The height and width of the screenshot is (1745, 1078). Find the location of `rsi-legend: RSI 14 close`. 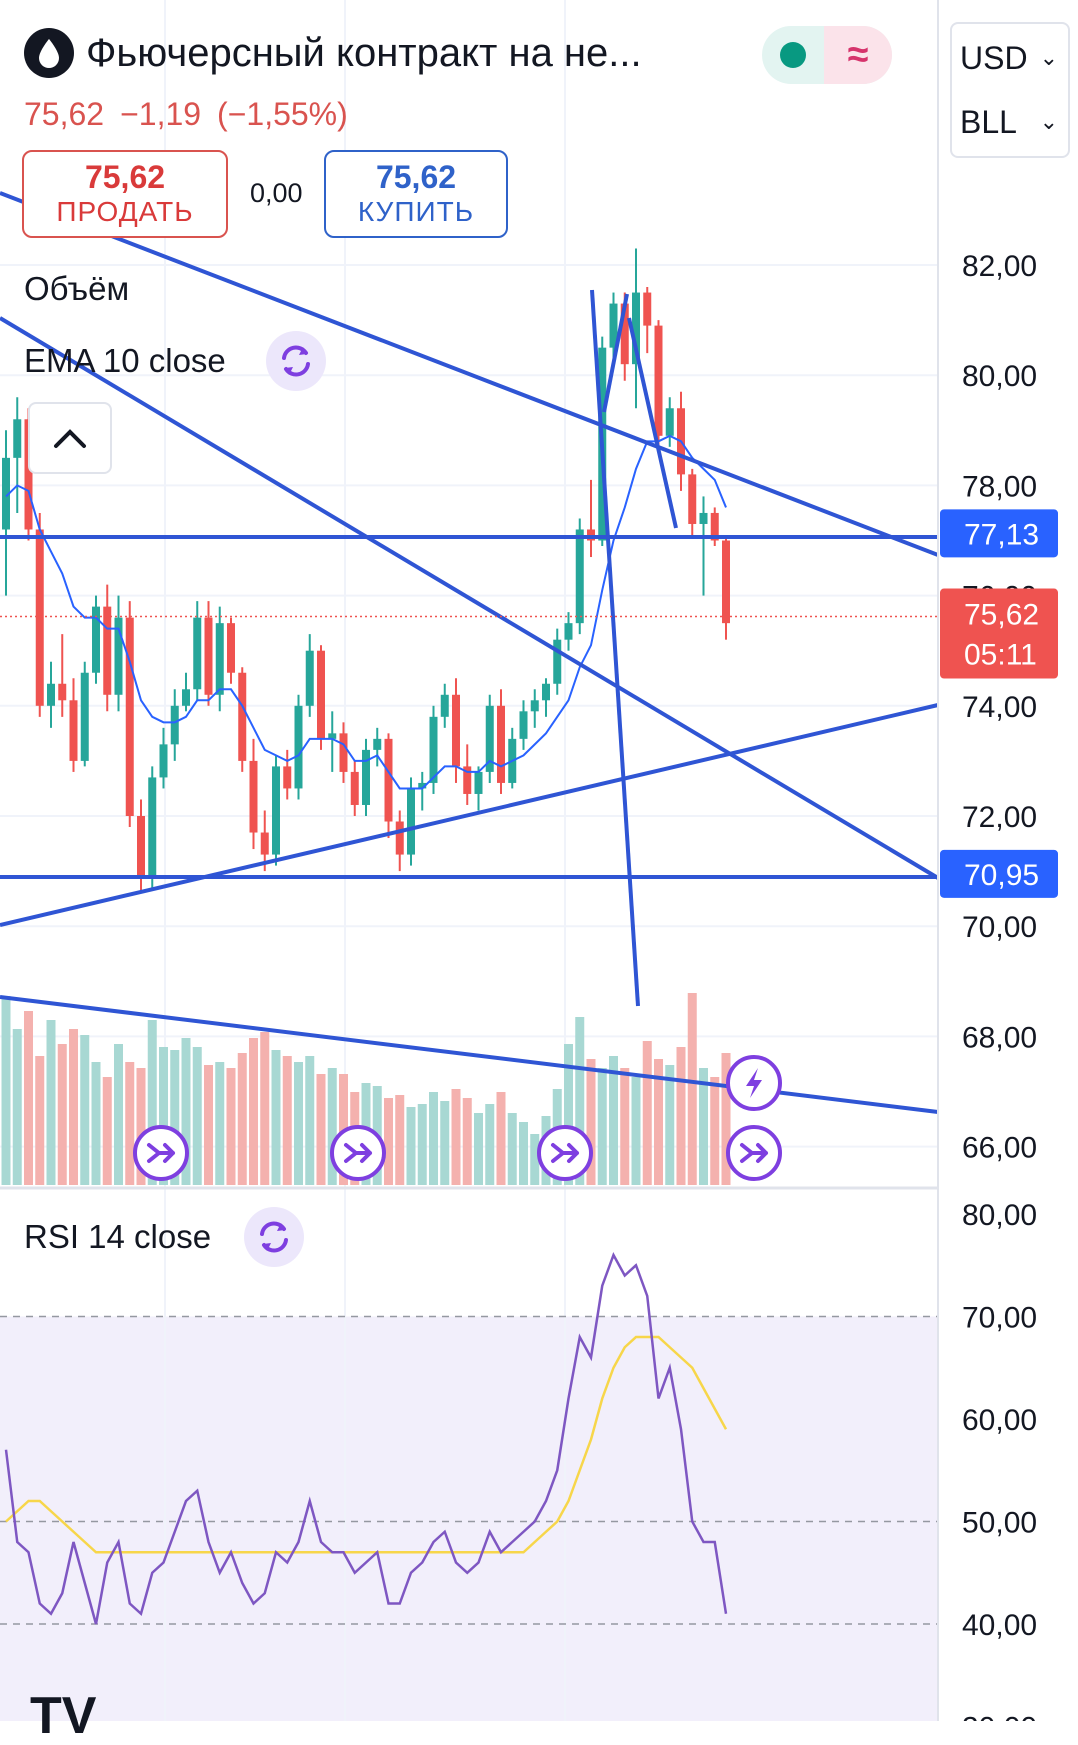

rsi-legend: RSI 14 close is located at coordinates (118, 1236).